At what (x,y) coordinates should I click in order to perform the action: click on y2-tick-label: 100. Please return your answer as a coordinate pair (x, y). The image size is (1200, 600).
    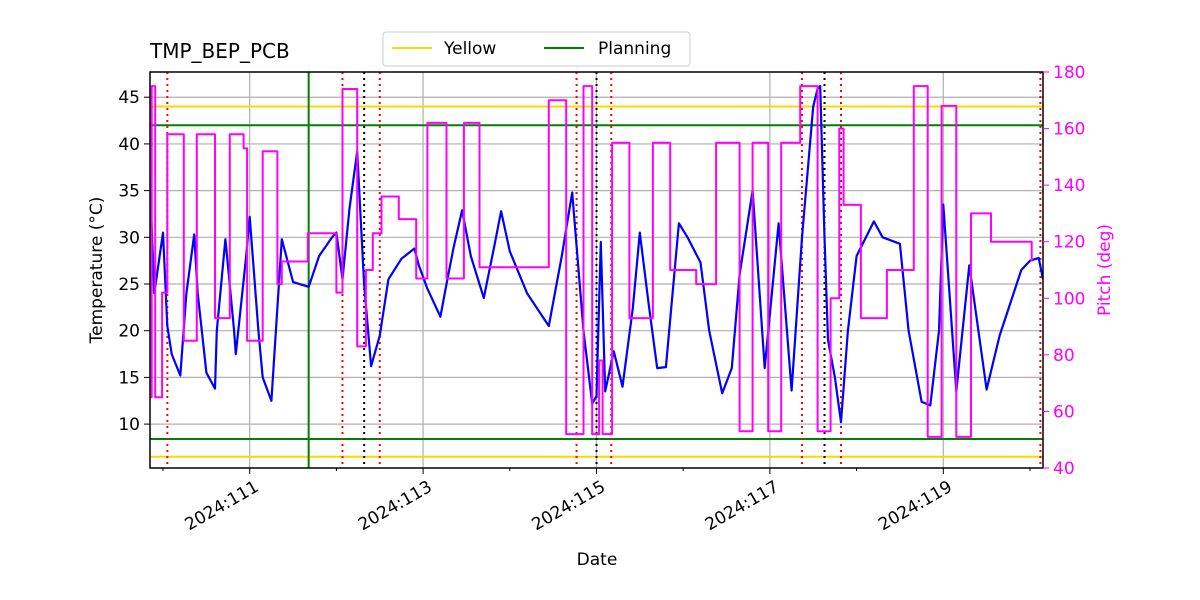
    Looking at the image, I should click on (1069, 299).